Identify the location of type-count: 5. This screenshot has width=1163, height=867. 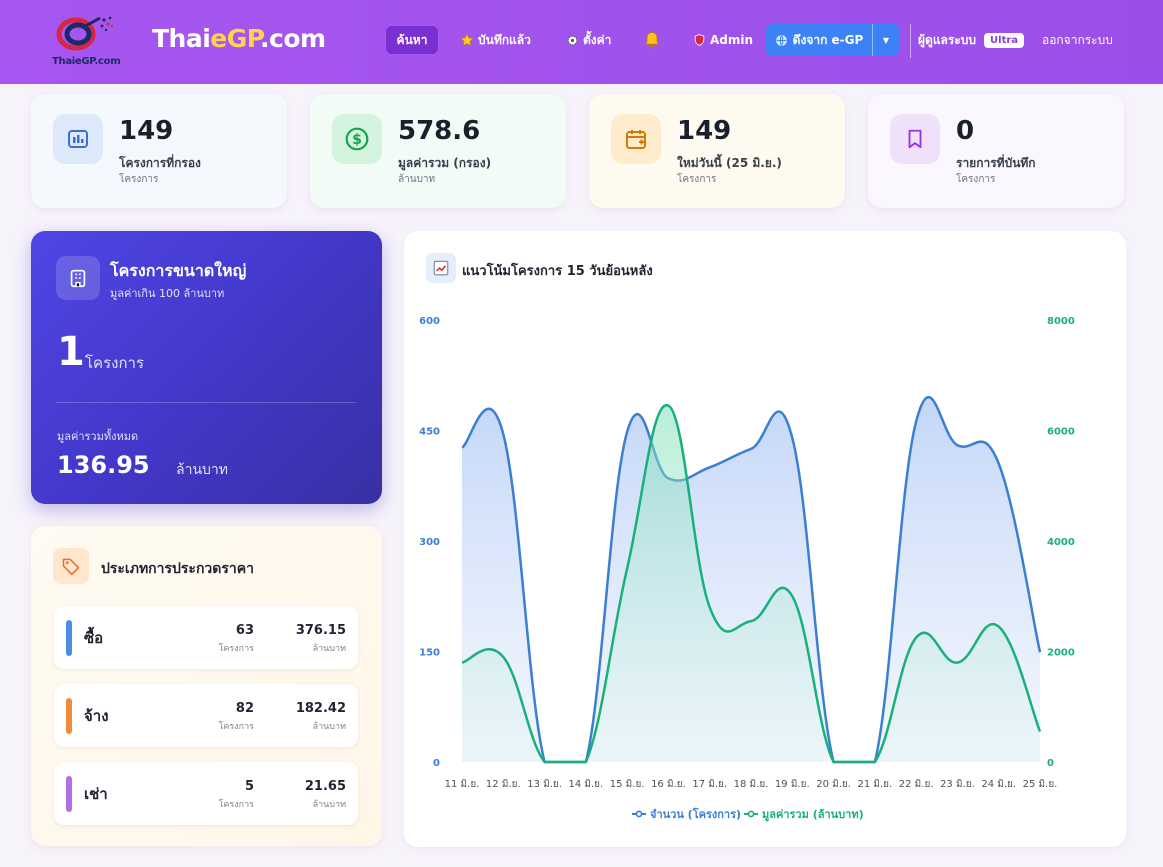
(249, 786).